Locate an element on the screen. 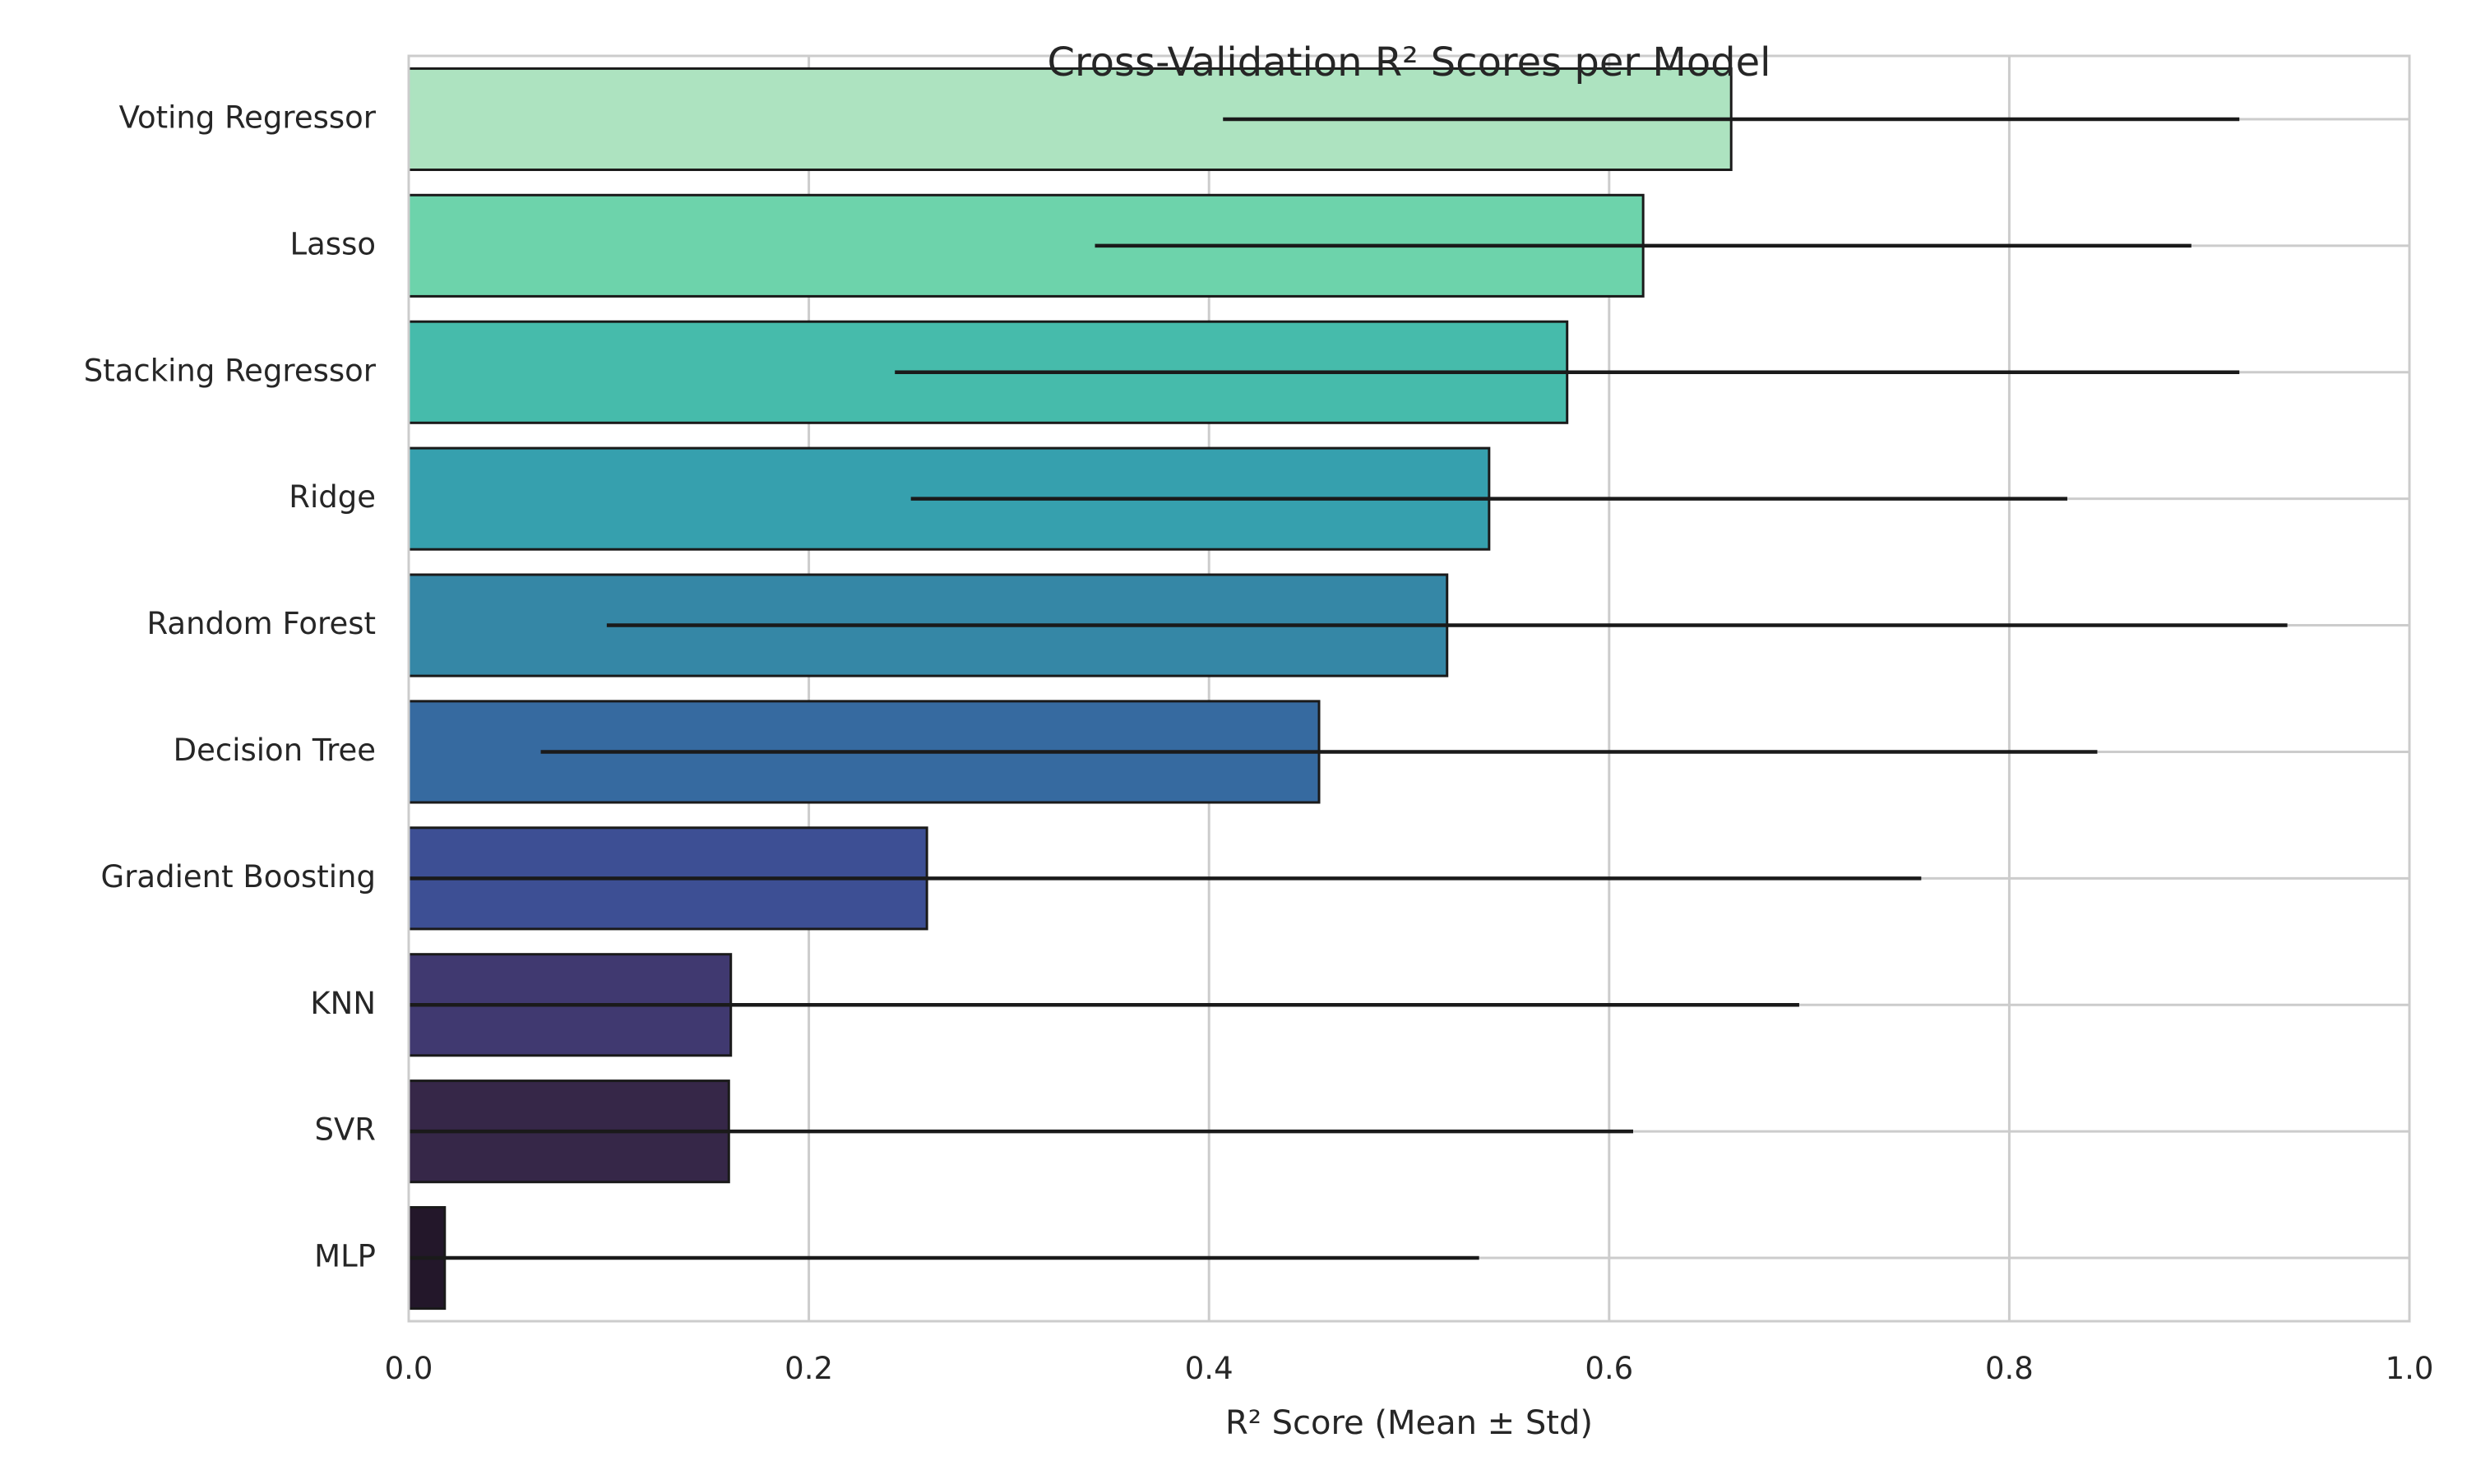  y-tick-label: MLP is located at coordinates (345, 1257).